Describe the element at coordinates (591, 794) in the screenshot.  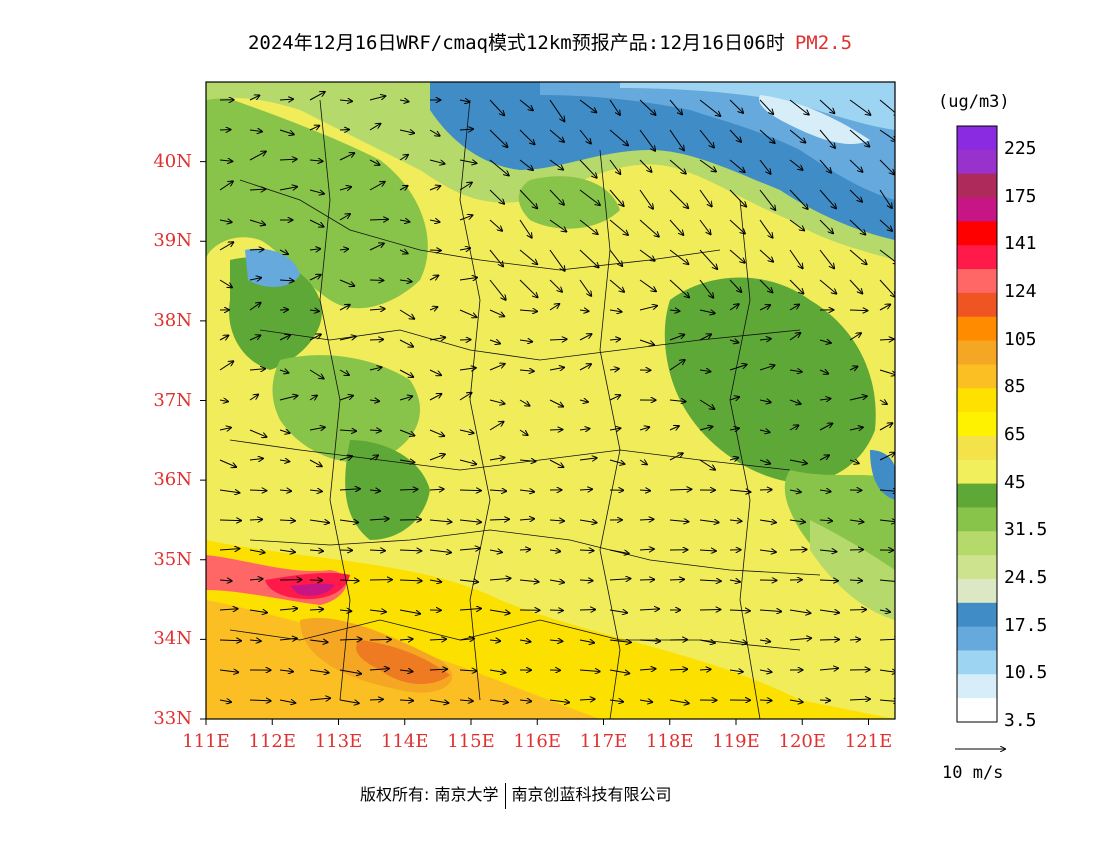
I see `copyright-org2: 南京创蓝科技有限公司` at that location.